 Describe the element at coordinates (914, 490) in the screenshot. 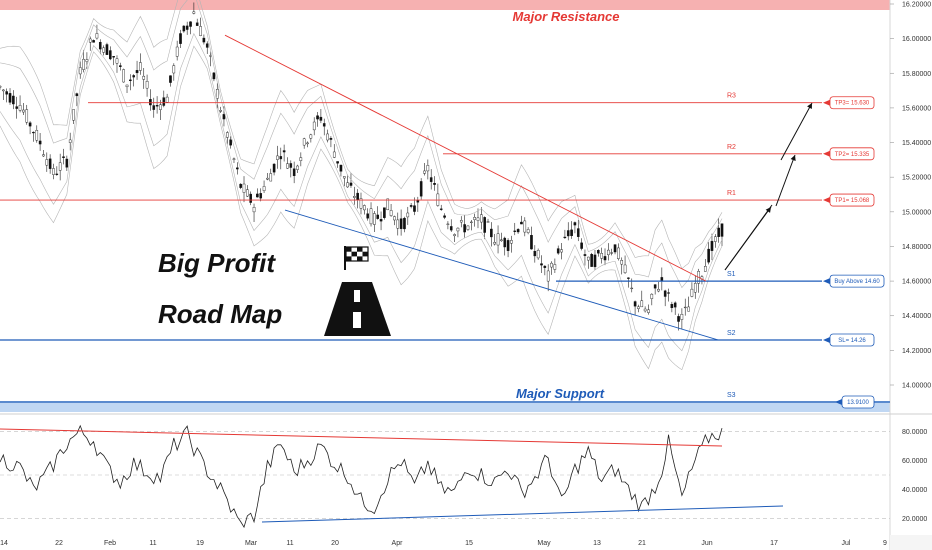

I see `oscillator-tick-label: 40.0000` at that location.